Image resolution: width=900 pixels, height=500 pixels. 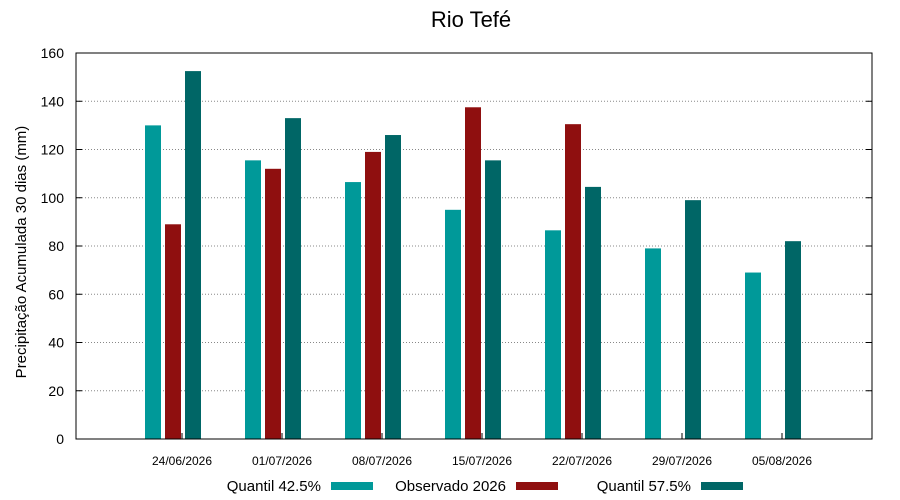 I want to click on x-tick-label: 15/07/2026, so click(x=482, y=461).